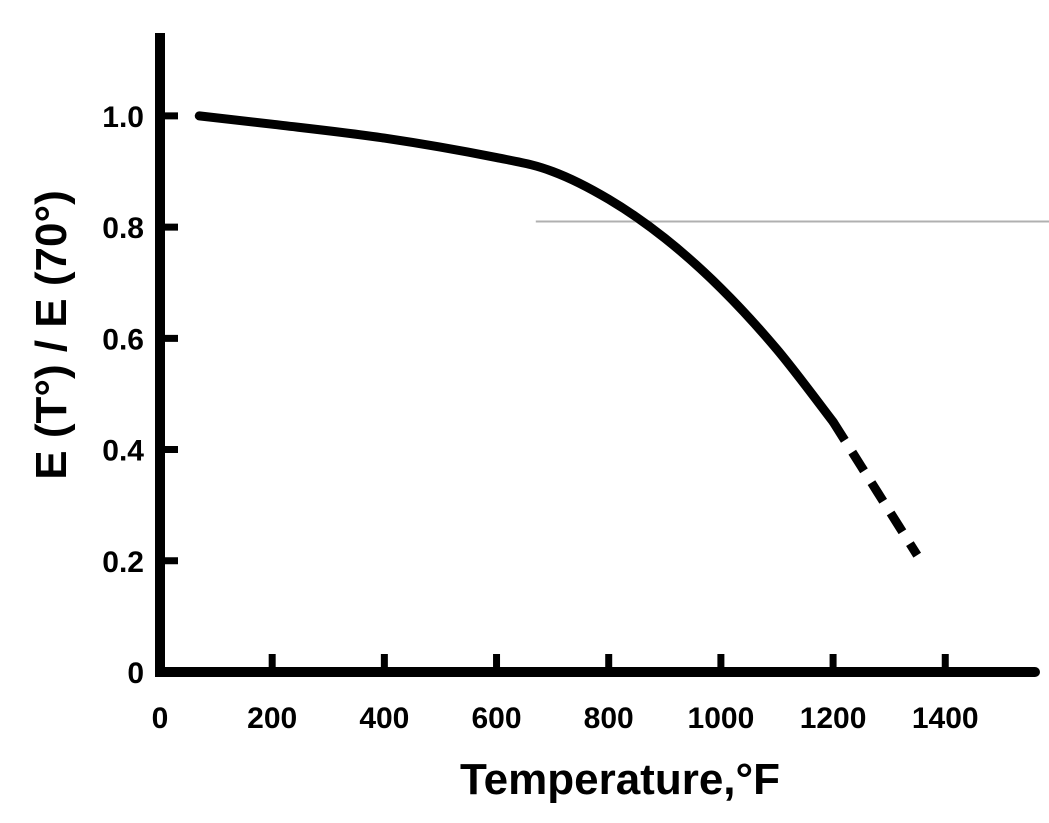 This screenshot has width=1049, height=823. I want to click on x-tick-label: 0, so click(160, 718).